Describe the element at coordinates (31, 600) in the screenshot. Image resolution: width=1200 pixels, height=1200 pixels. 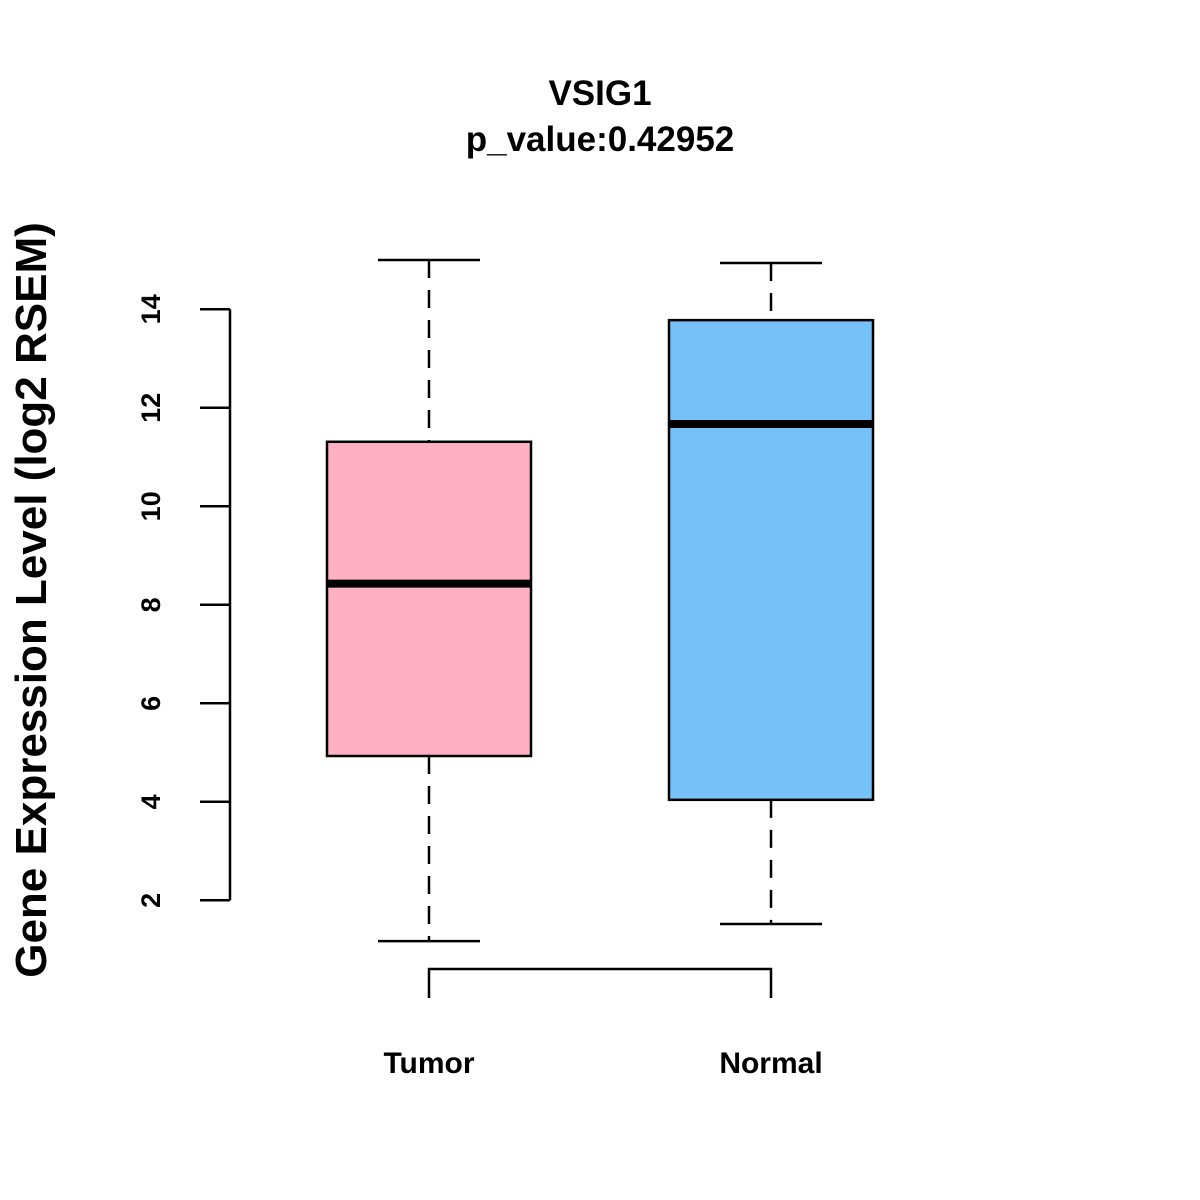
I see `y-axis-label: Gene Expression Level (log2 RSEM)` at that location.